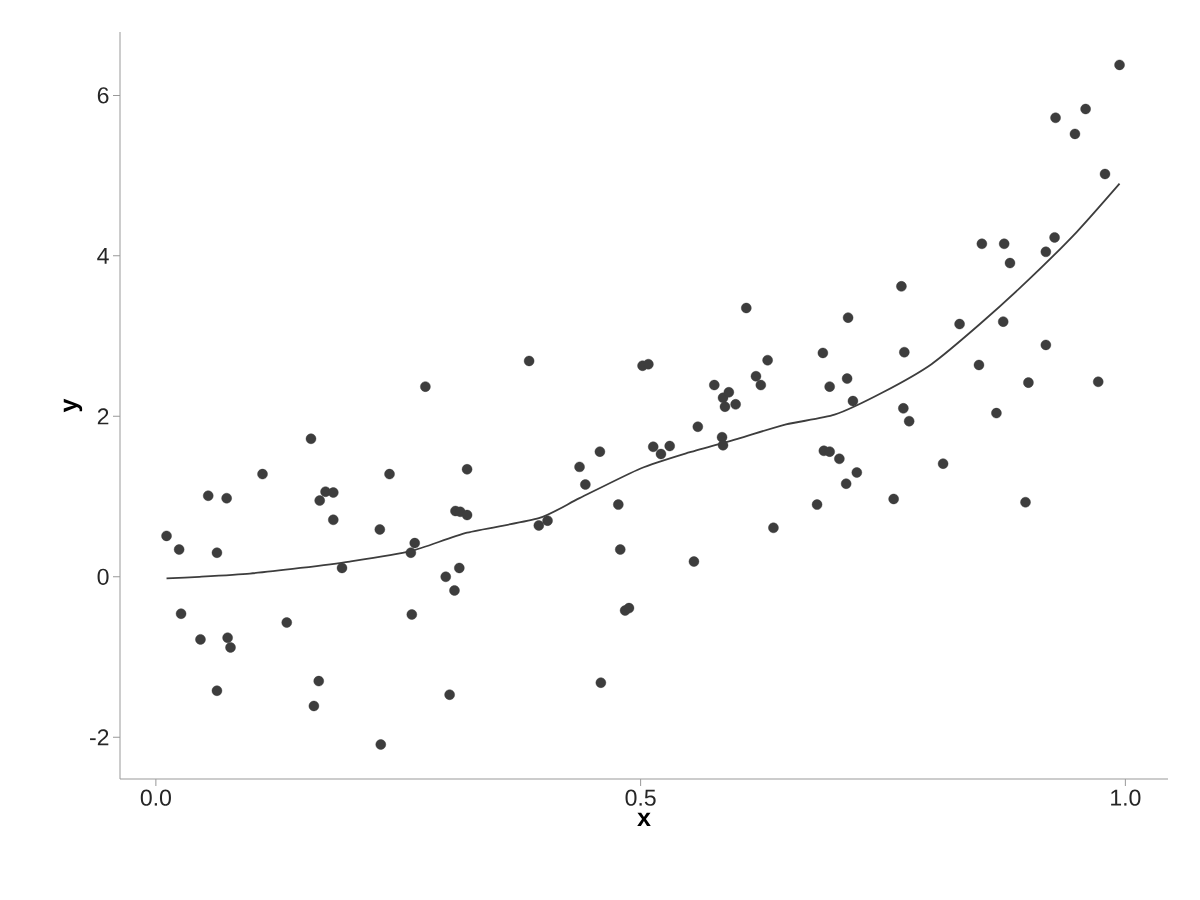 The image size is (1200, 900). Describe the element at coordinates (103, 576) in the screenshot. I see `y-tick-label: 0` at that location.